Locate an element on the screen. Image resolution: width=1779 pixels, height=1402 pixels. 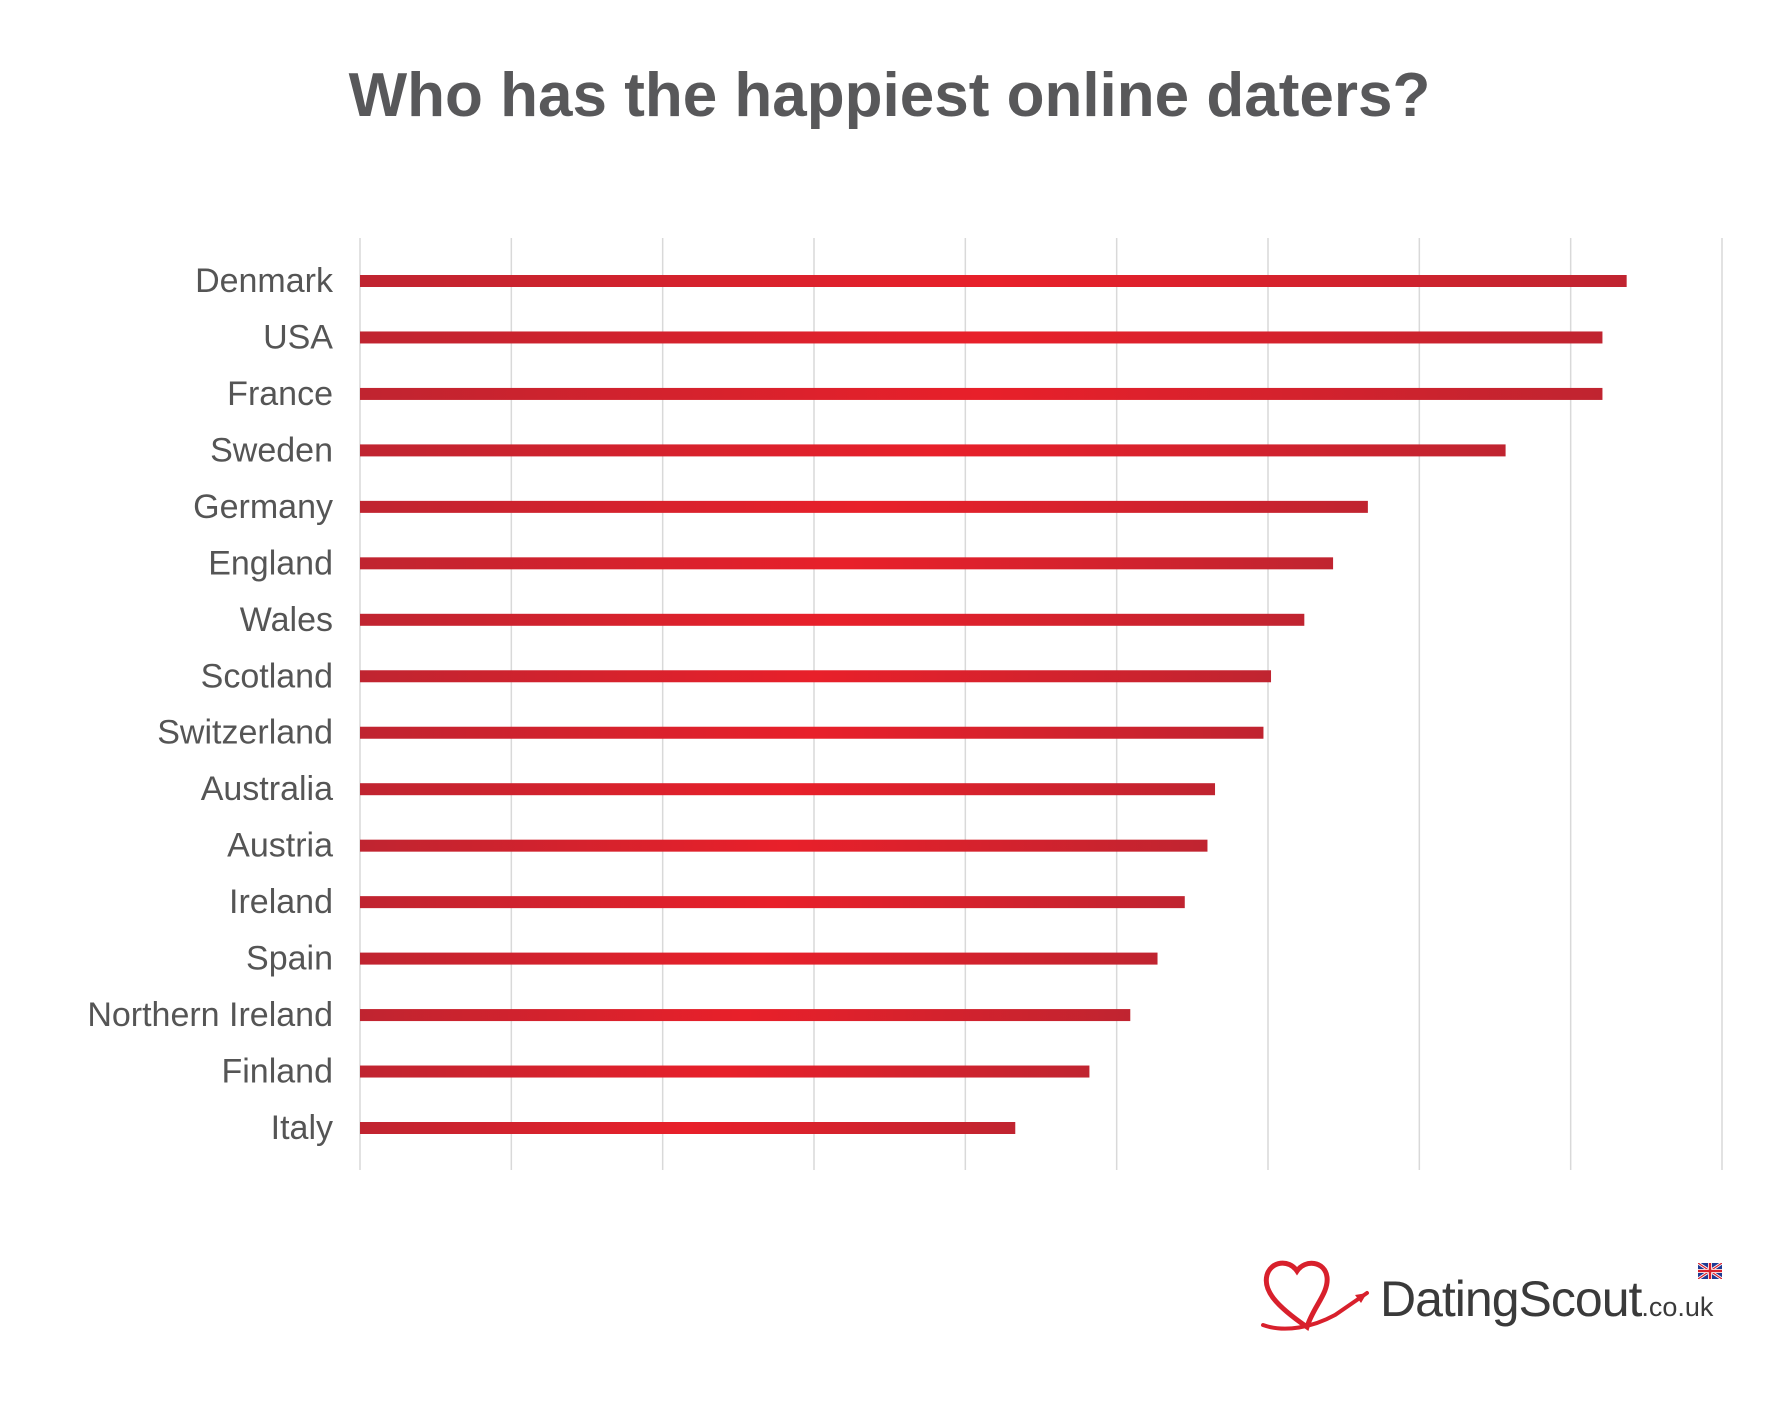
category-label: Germany is located at coordinates (263, 507).